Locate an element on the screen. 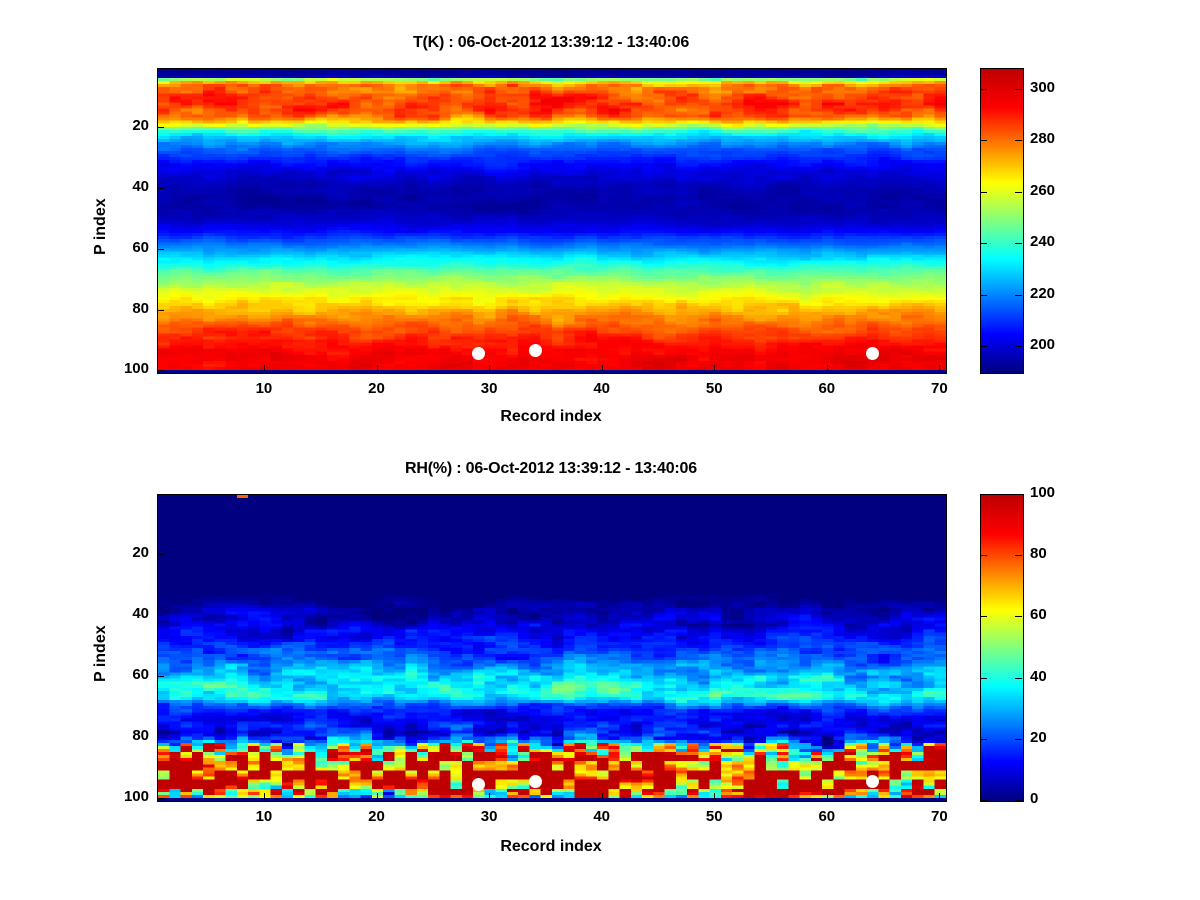 This screenshot has width=1200, height=900. colorbar-tick-label: 80 is located at coordinates (1038, 554).